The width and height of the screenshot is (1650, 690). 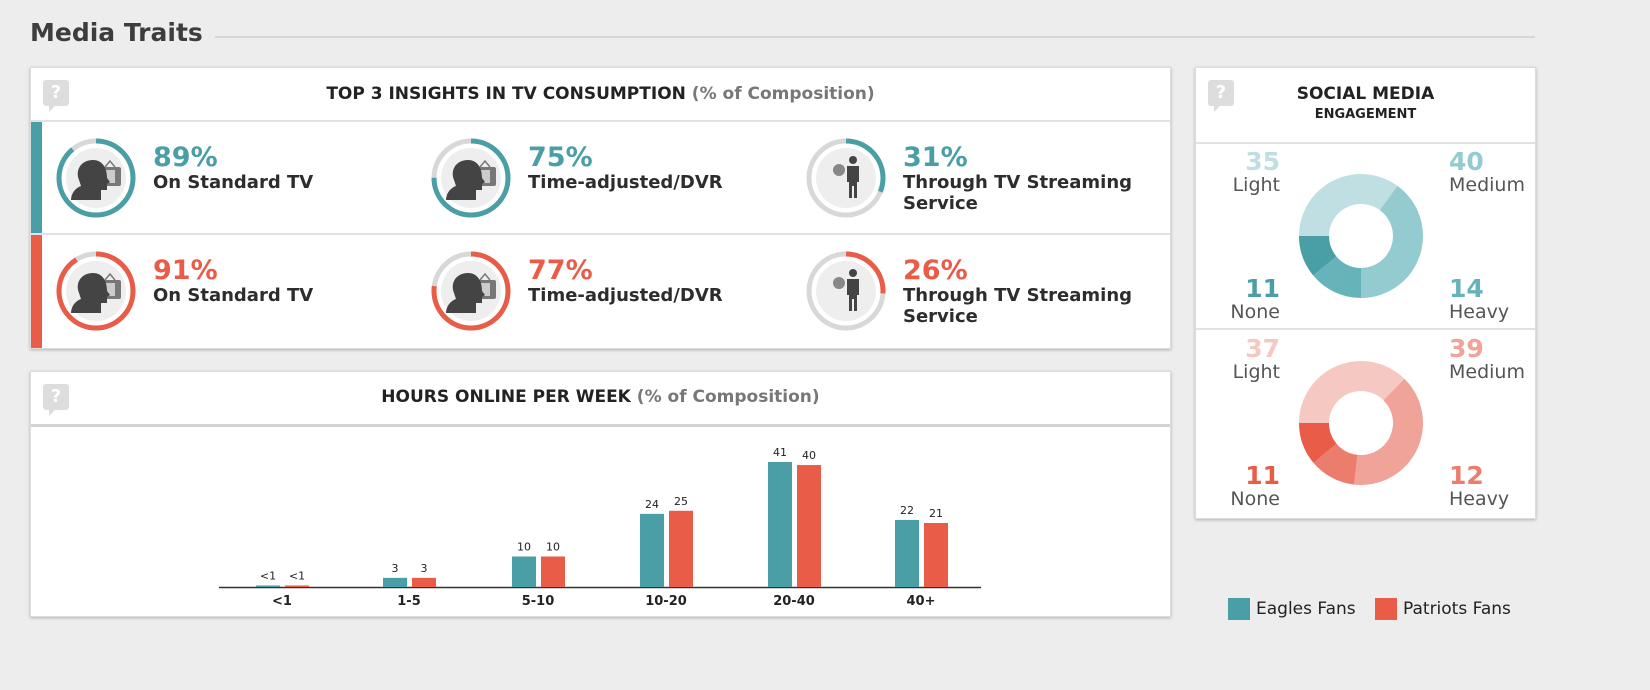 What do you see at coordinates (1466, 348) in the screenshot?
I see `engagement-value: 39` at bounding box center [1466, 348].